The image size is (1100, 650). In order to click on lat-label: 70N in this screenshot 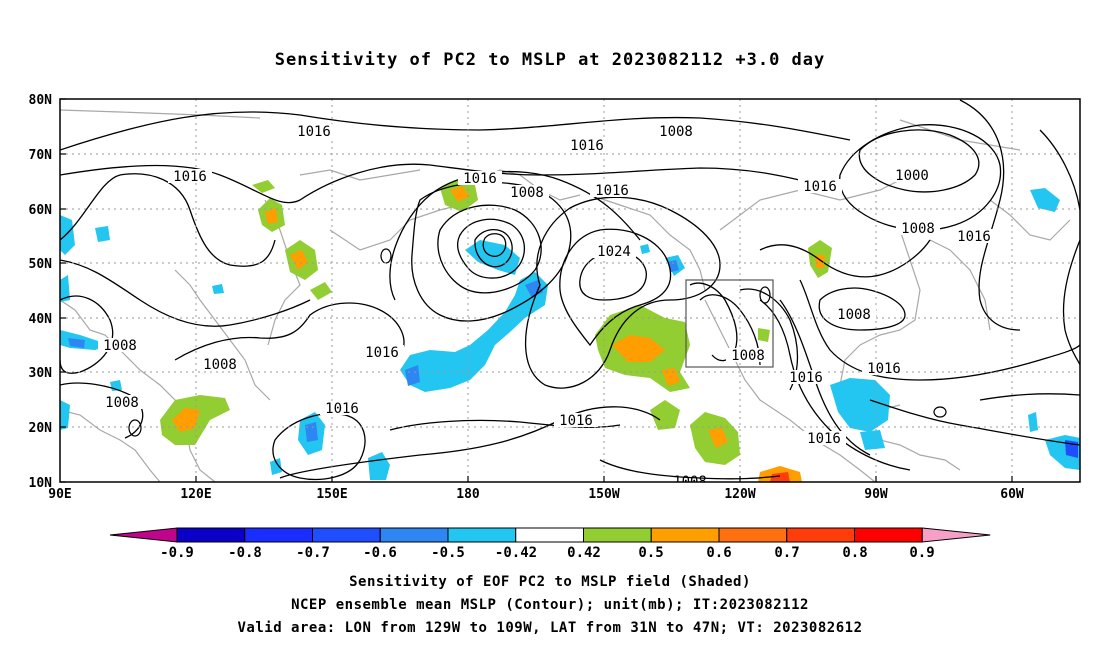, I will do `click(41, 155)`.